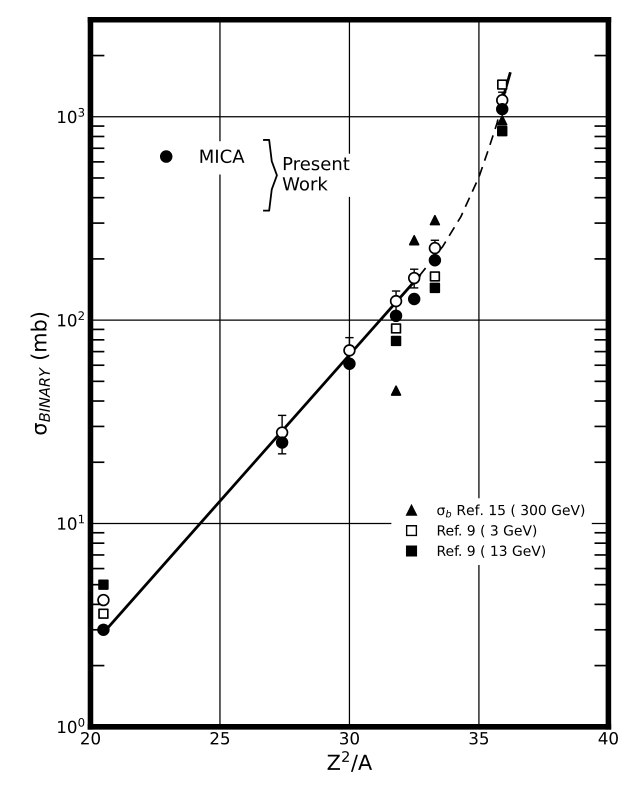 This screenshot has height=790, width=624. Describe the element at coordinates (510, 511) in the screenshot. I see `legend-label: σ$_{b}$ Ref. 15 ( 300 GeV)` at that location.